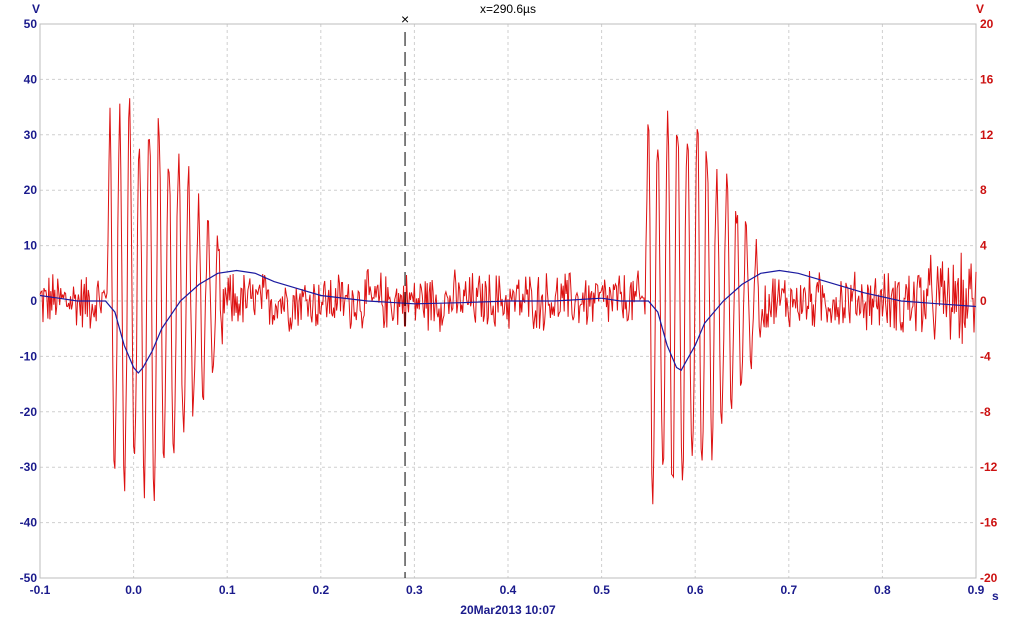 This screenshot has width=1024, height=626. What do you see at coordinates (983, 246) in the screenshot?
I see `right-tick-label: 4` at bounding box center [983, 246].